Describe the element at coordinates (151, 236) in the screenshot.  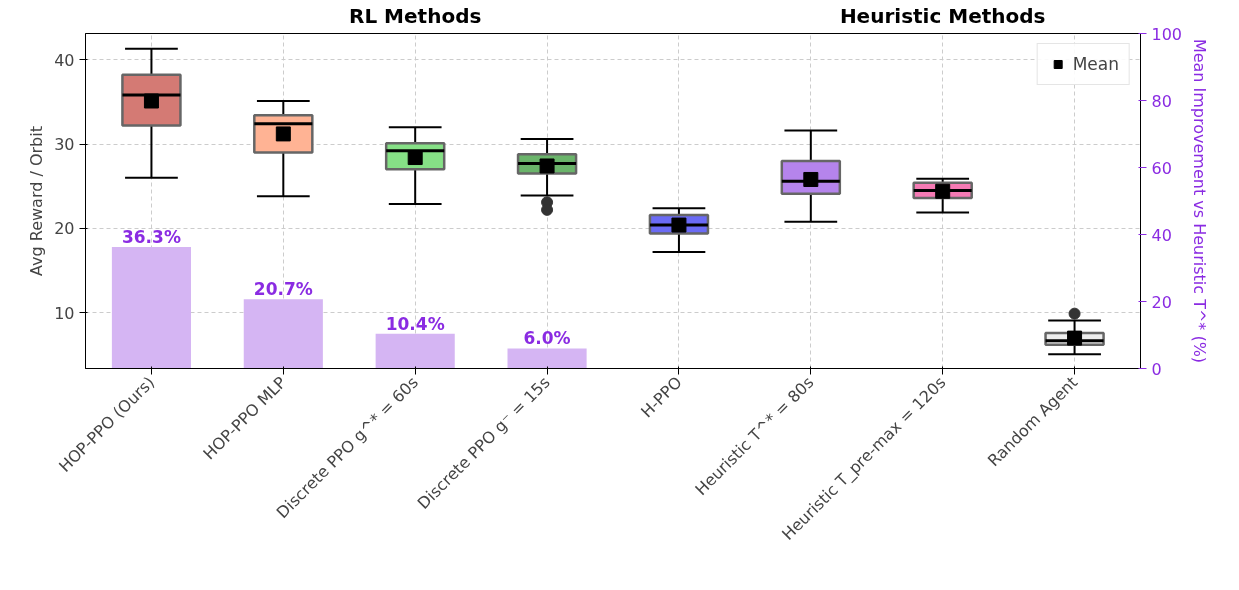
I see `data-label: 36.3%` at that location.